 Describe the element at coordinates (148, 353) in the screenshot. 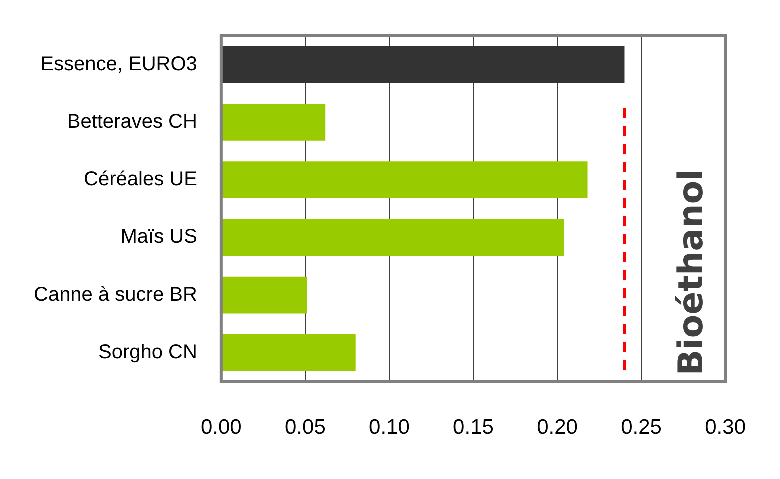

I see `y-tick-label: Sorgho CN` at that location.